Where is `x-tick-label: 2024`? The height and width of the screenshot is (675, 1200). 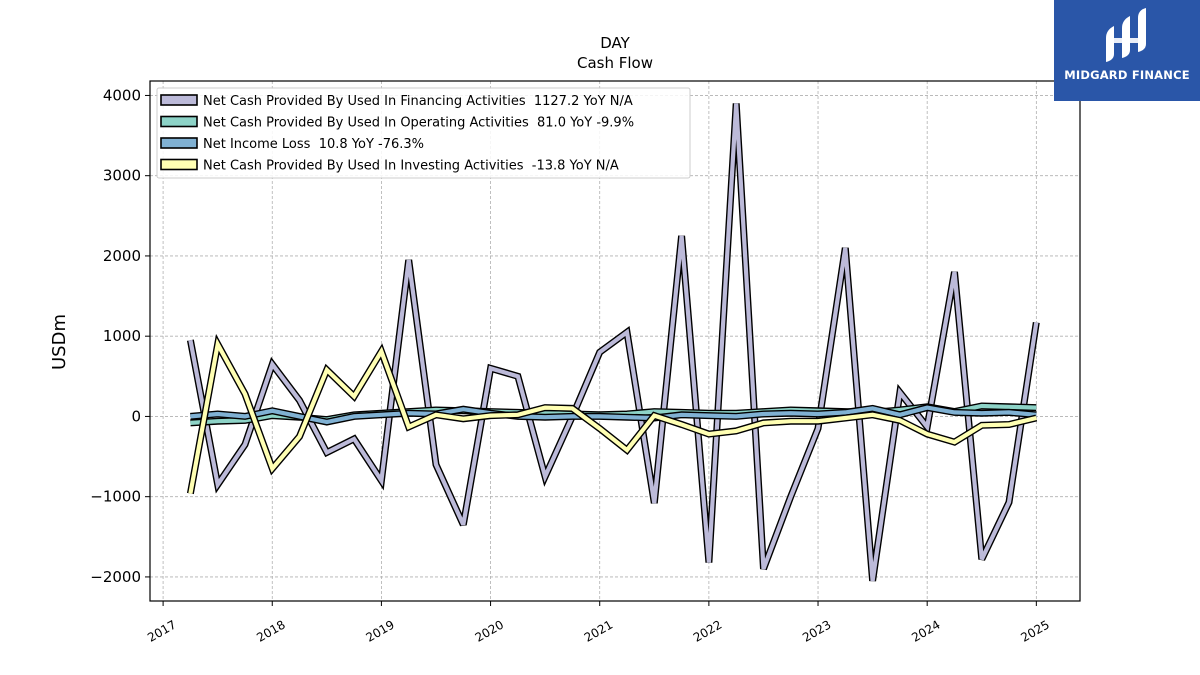
x-tick-label: 2024 is located at coordinates (925, 630).